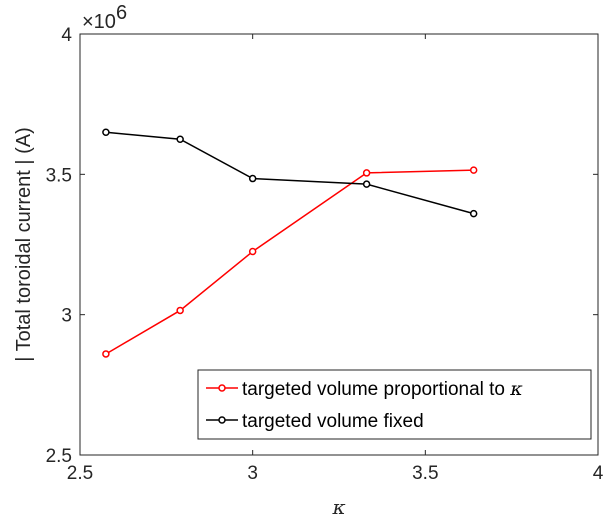  What do you see at coordinates (598, 473) in the screenshot?
I see `x-tick-label: 4` at bounding box center [598, 473].